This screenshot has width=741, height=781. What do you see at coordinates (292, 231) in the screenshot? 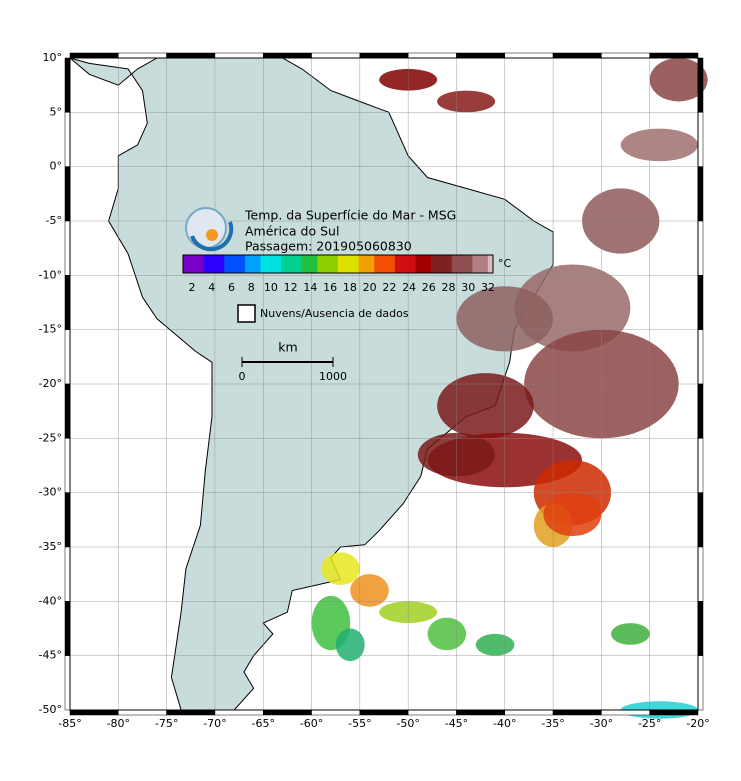
I see `subtitle-line: América do Sul` at bounding box center [292, 231].